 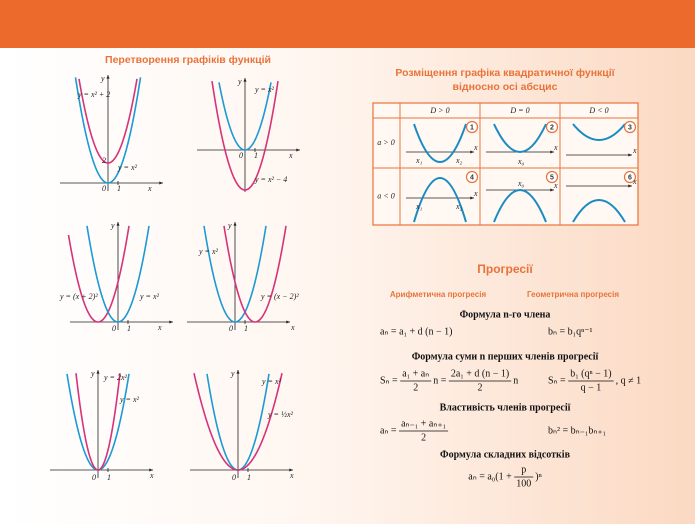 I want to click on formula: Sₙ = a₁ + aₙ 2 n = 2a₁ + d (n − 1) 2 n, so click(x=449, y=380).